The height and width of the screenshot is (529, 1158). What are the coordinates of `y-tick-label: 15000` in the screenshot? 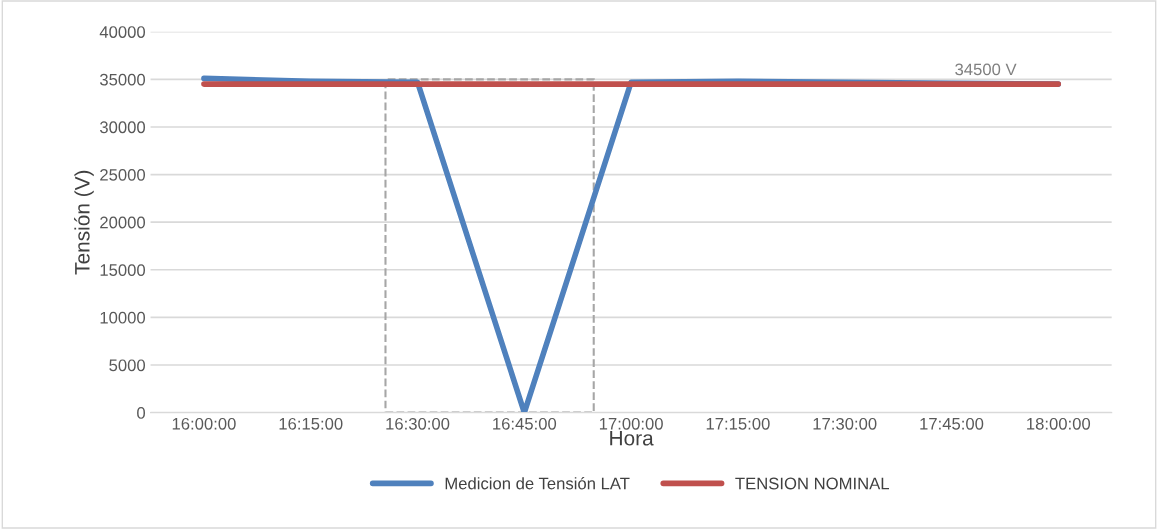 It's located at (123, 270).